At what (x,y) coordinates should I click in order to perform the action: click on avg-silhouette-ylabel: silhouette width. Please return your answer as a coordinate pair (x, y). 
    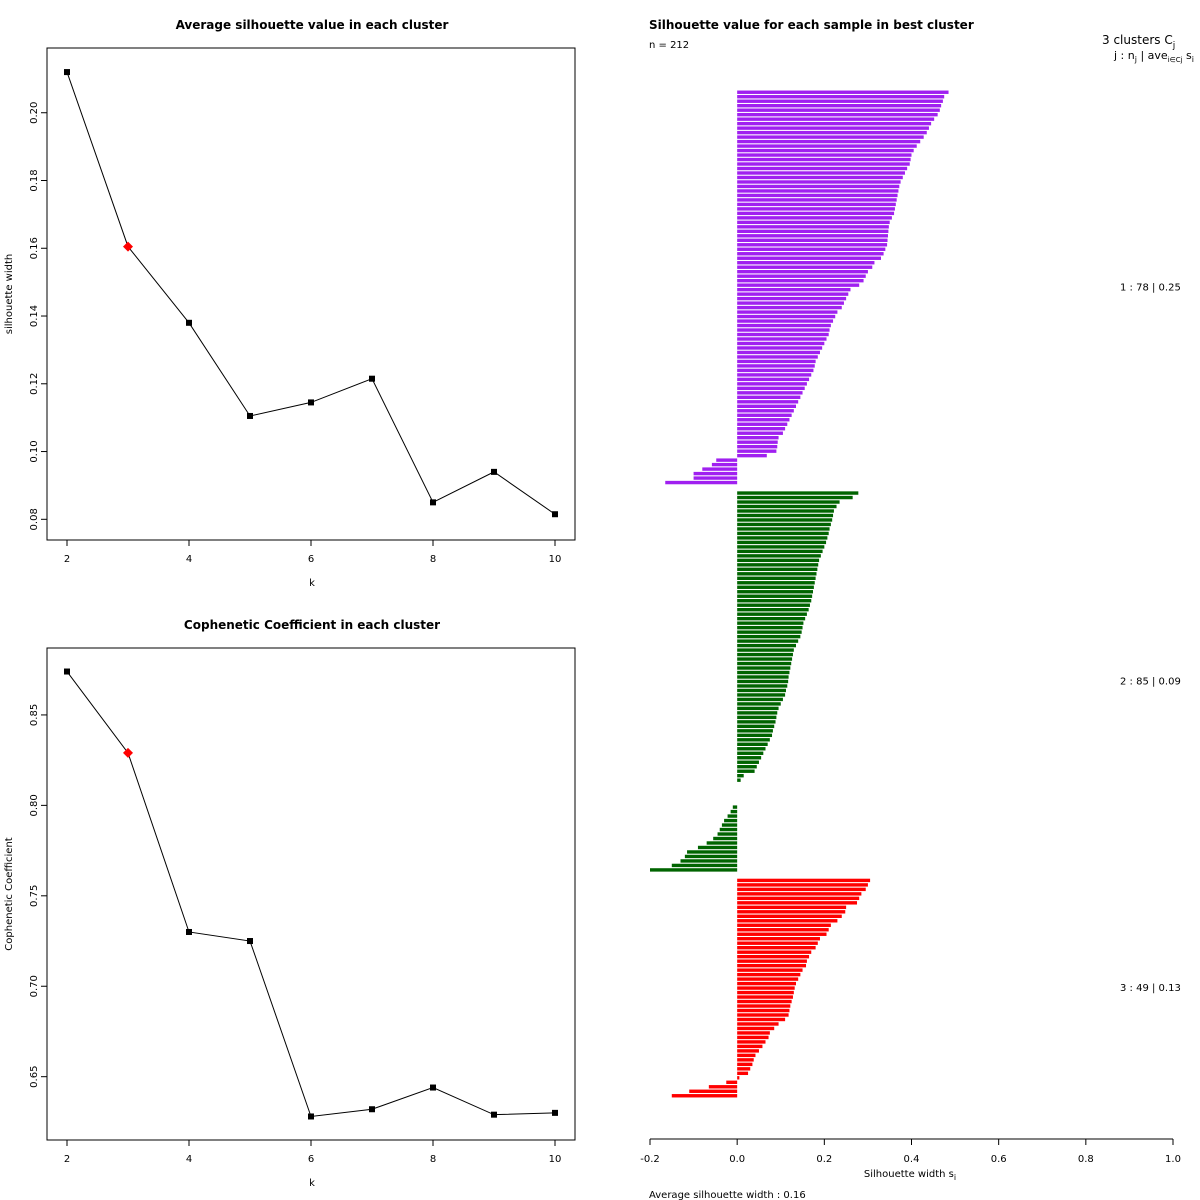
    Looking at the image, I should click on (9, 294).